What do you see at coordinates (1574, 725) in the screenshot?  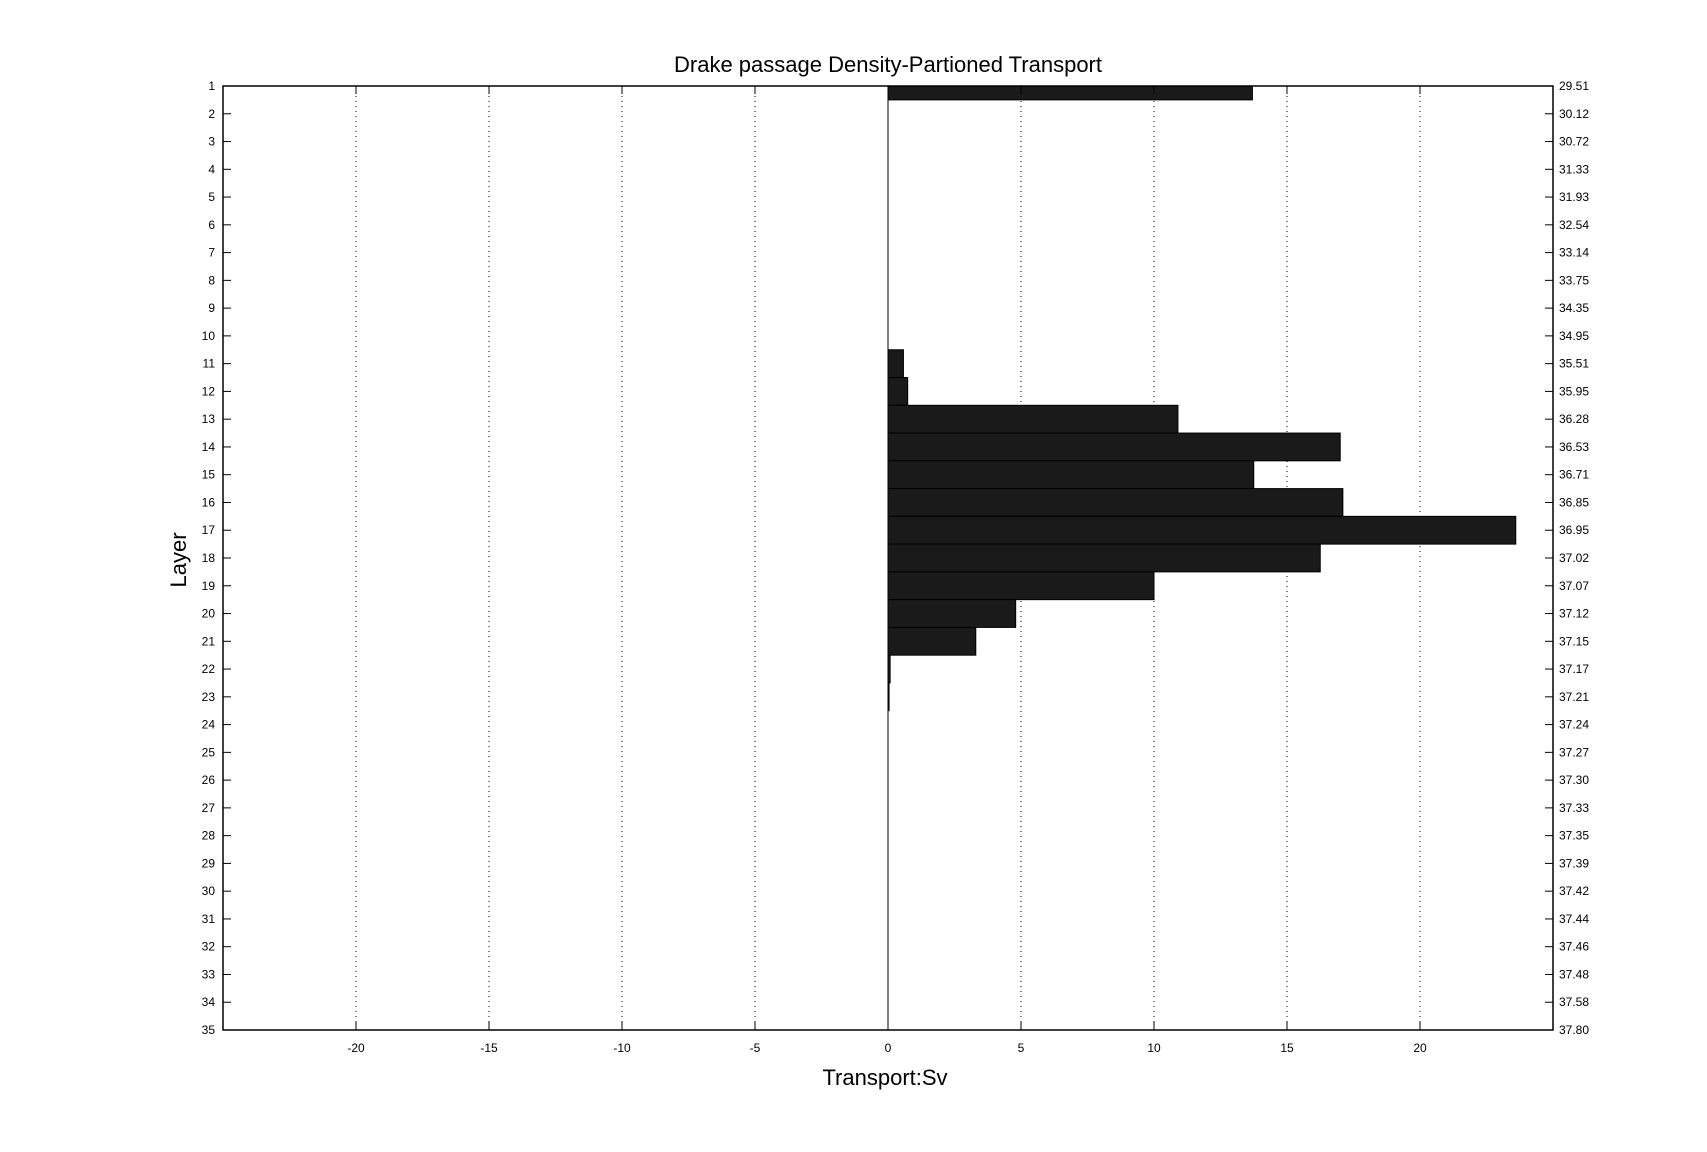 I see `right-tick-label: 37.24` at bounding box center [1574, 725].